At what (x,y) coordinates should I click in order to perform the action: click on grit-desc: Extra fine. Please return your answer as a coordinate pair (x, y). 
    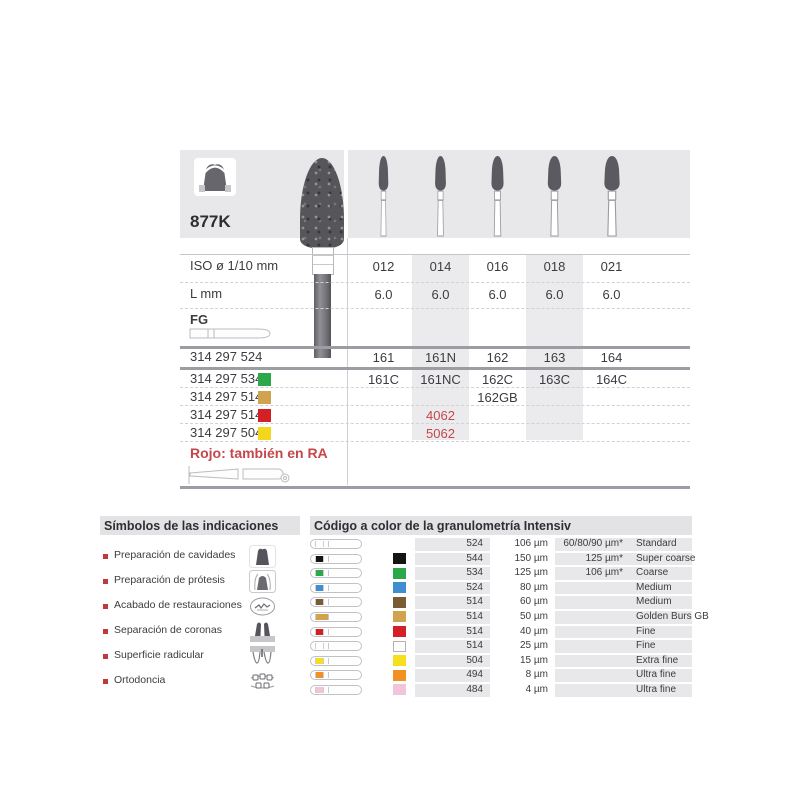
    Looking at the image, I should click on (661, 661).